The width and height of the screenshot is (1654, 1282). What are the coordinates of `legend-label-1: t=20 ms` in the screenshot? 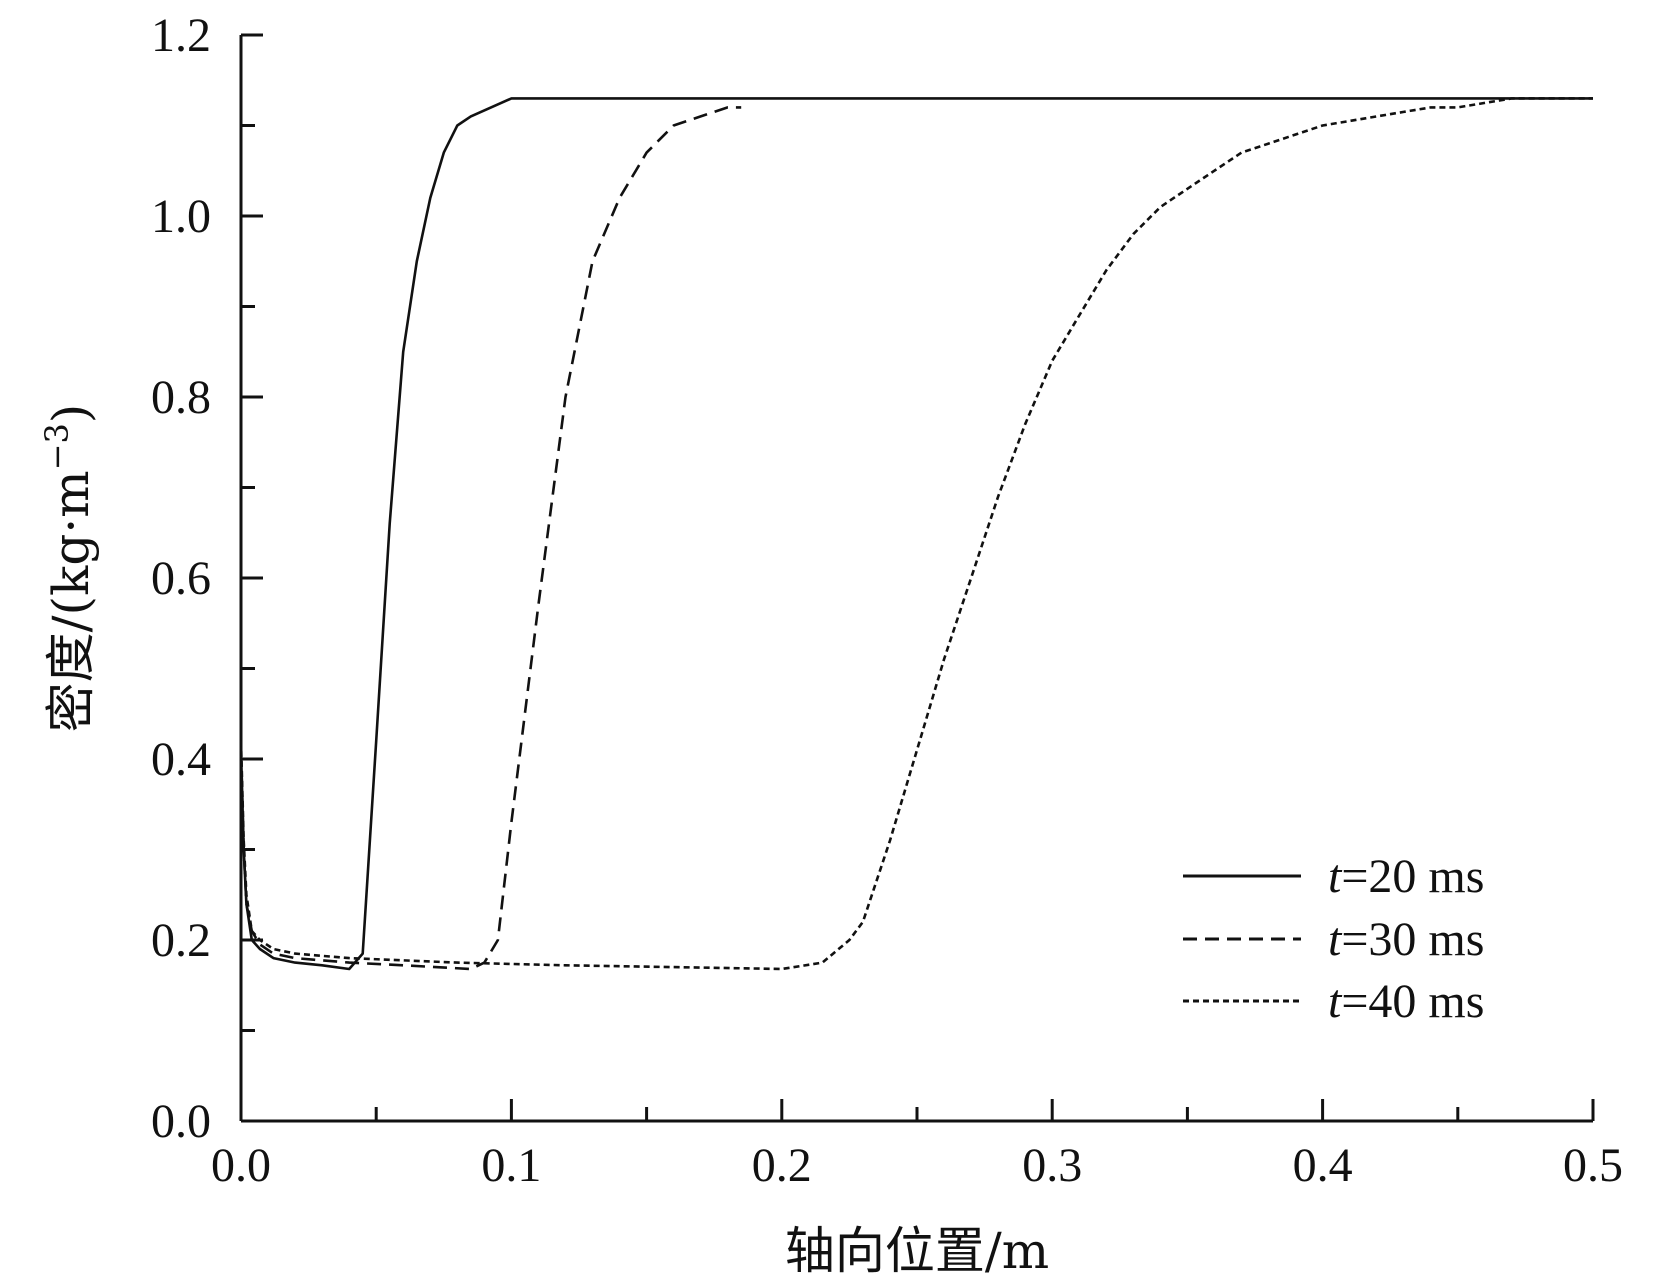 It's located at (1406, 876).